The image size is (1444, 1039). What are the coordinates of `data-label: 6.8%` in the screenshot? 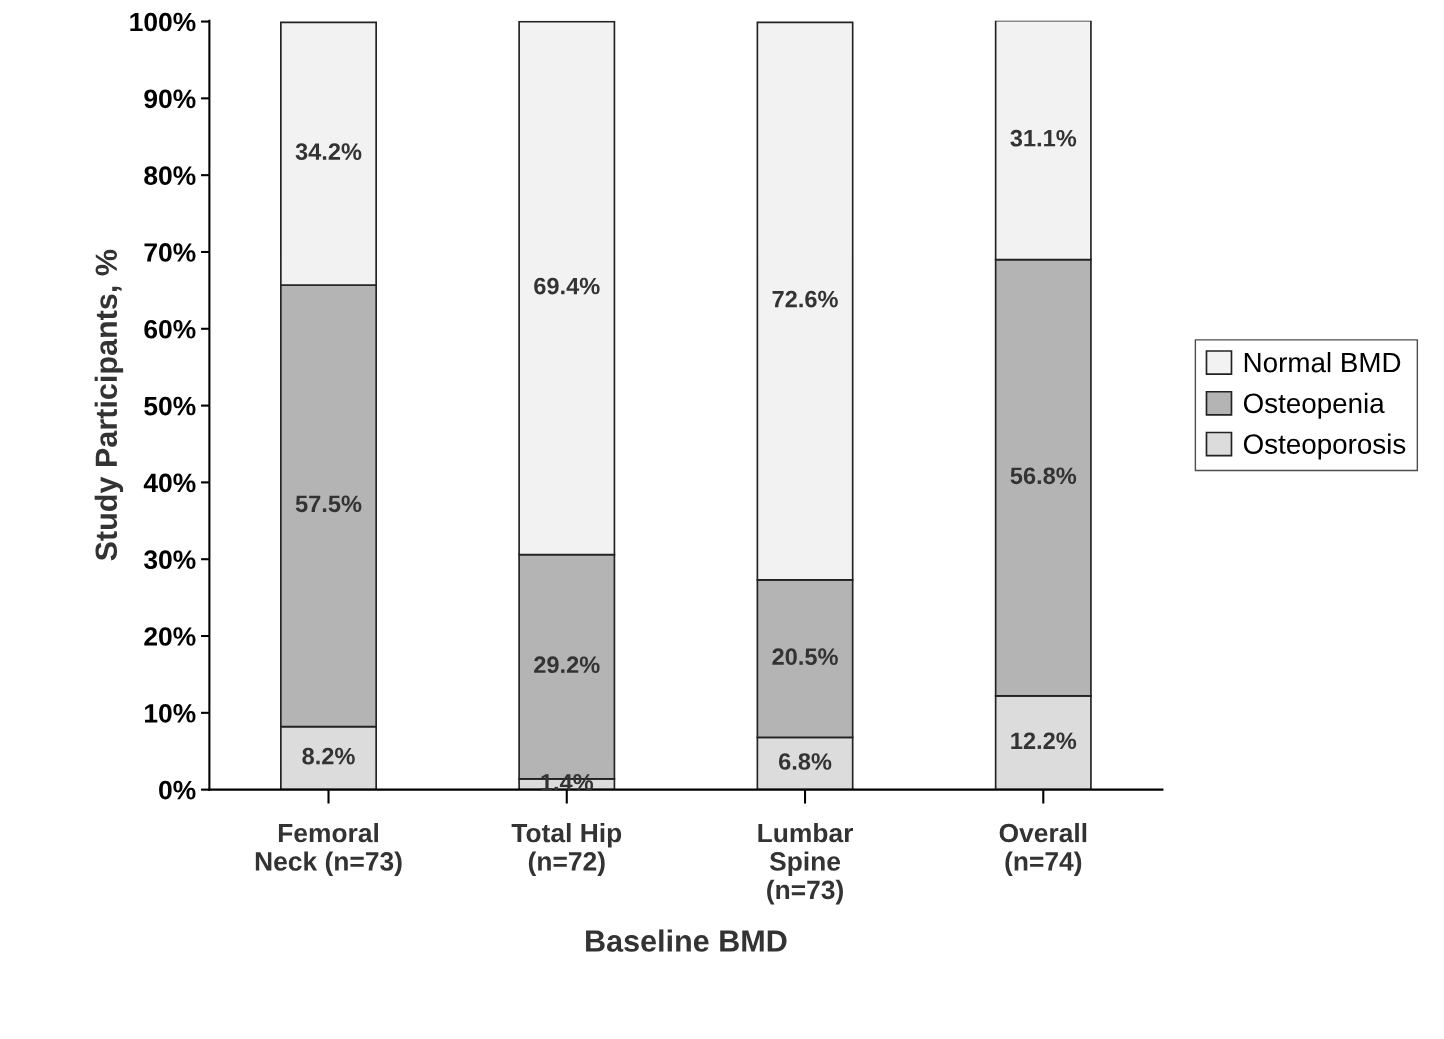 It's located at (805, 761).